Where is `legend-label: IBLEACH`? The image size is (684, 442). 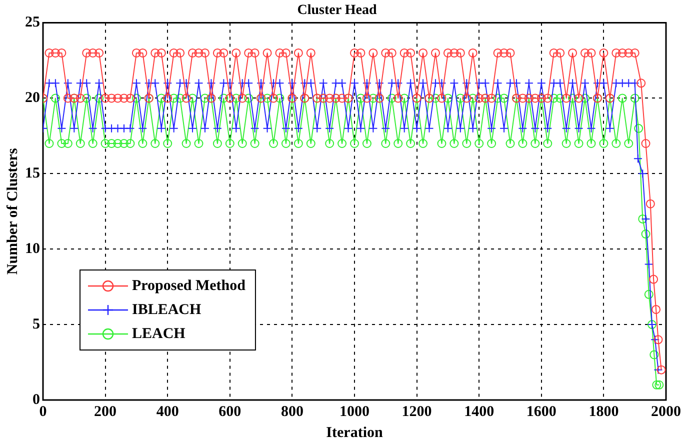
legend-label: IBLEACH is located at coordinates (167, 310).